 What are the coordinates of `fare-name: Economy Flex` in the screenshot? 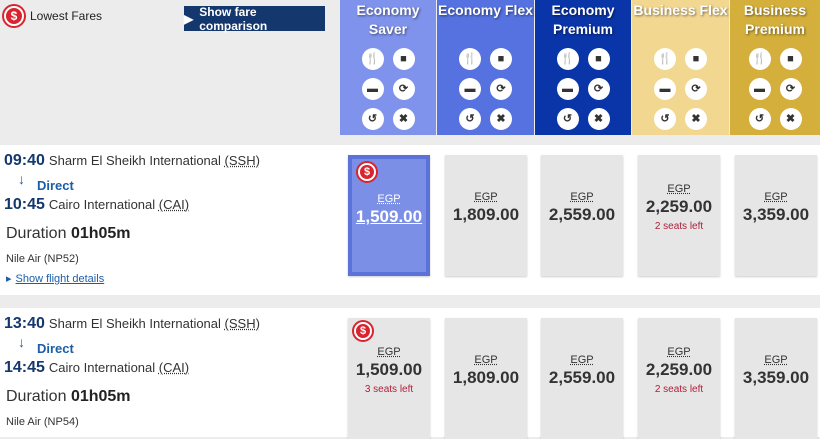 It's located at (485, 10).